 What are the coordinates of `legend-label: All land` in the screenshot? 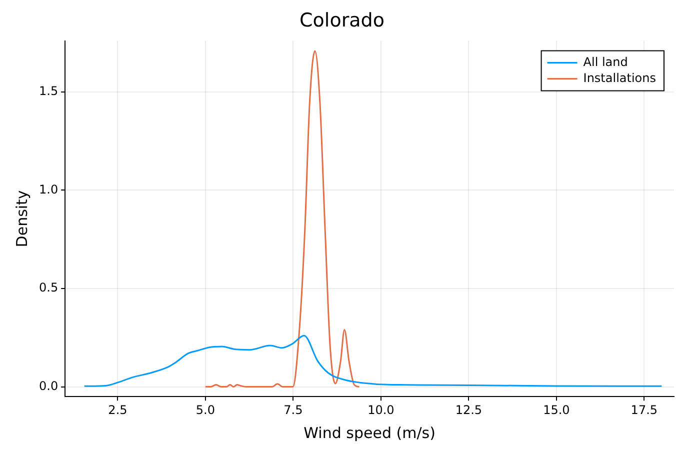 It's located at (605, 61).